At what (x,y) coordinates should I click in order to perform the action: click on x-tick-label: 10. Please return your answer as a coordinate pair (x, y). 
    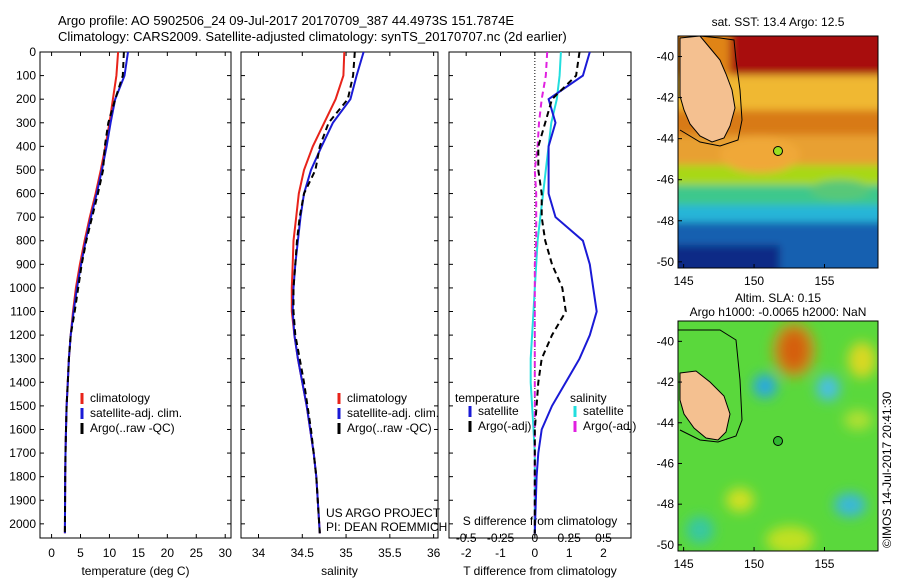
    Looking at the image, I should click on (110, 553).